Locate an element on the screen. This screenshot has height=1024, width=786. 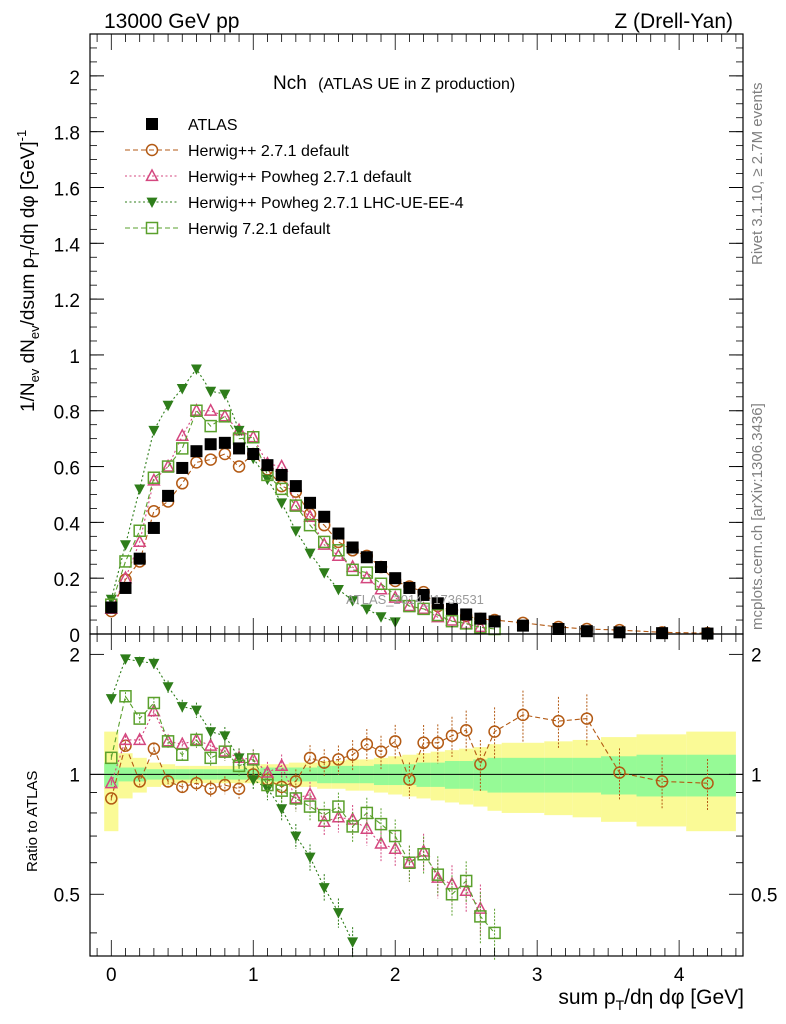
ratio-line-herwig-powheg-2-7-1-default is located at coordinates (295, 809).